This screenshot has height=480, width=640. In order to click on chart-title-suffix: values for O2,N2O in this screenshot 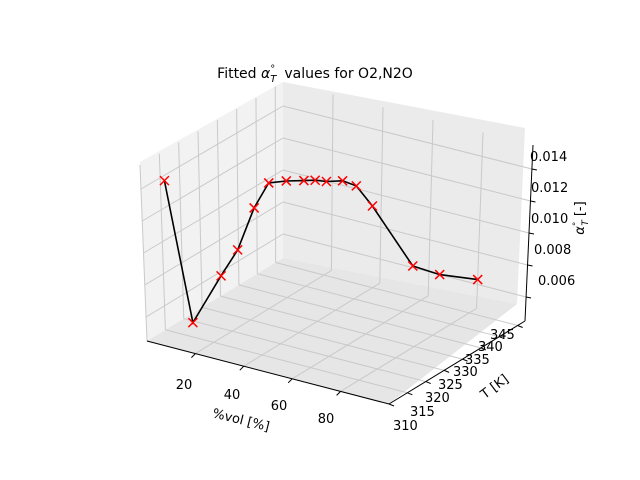, I will do `click(348, 74)`.